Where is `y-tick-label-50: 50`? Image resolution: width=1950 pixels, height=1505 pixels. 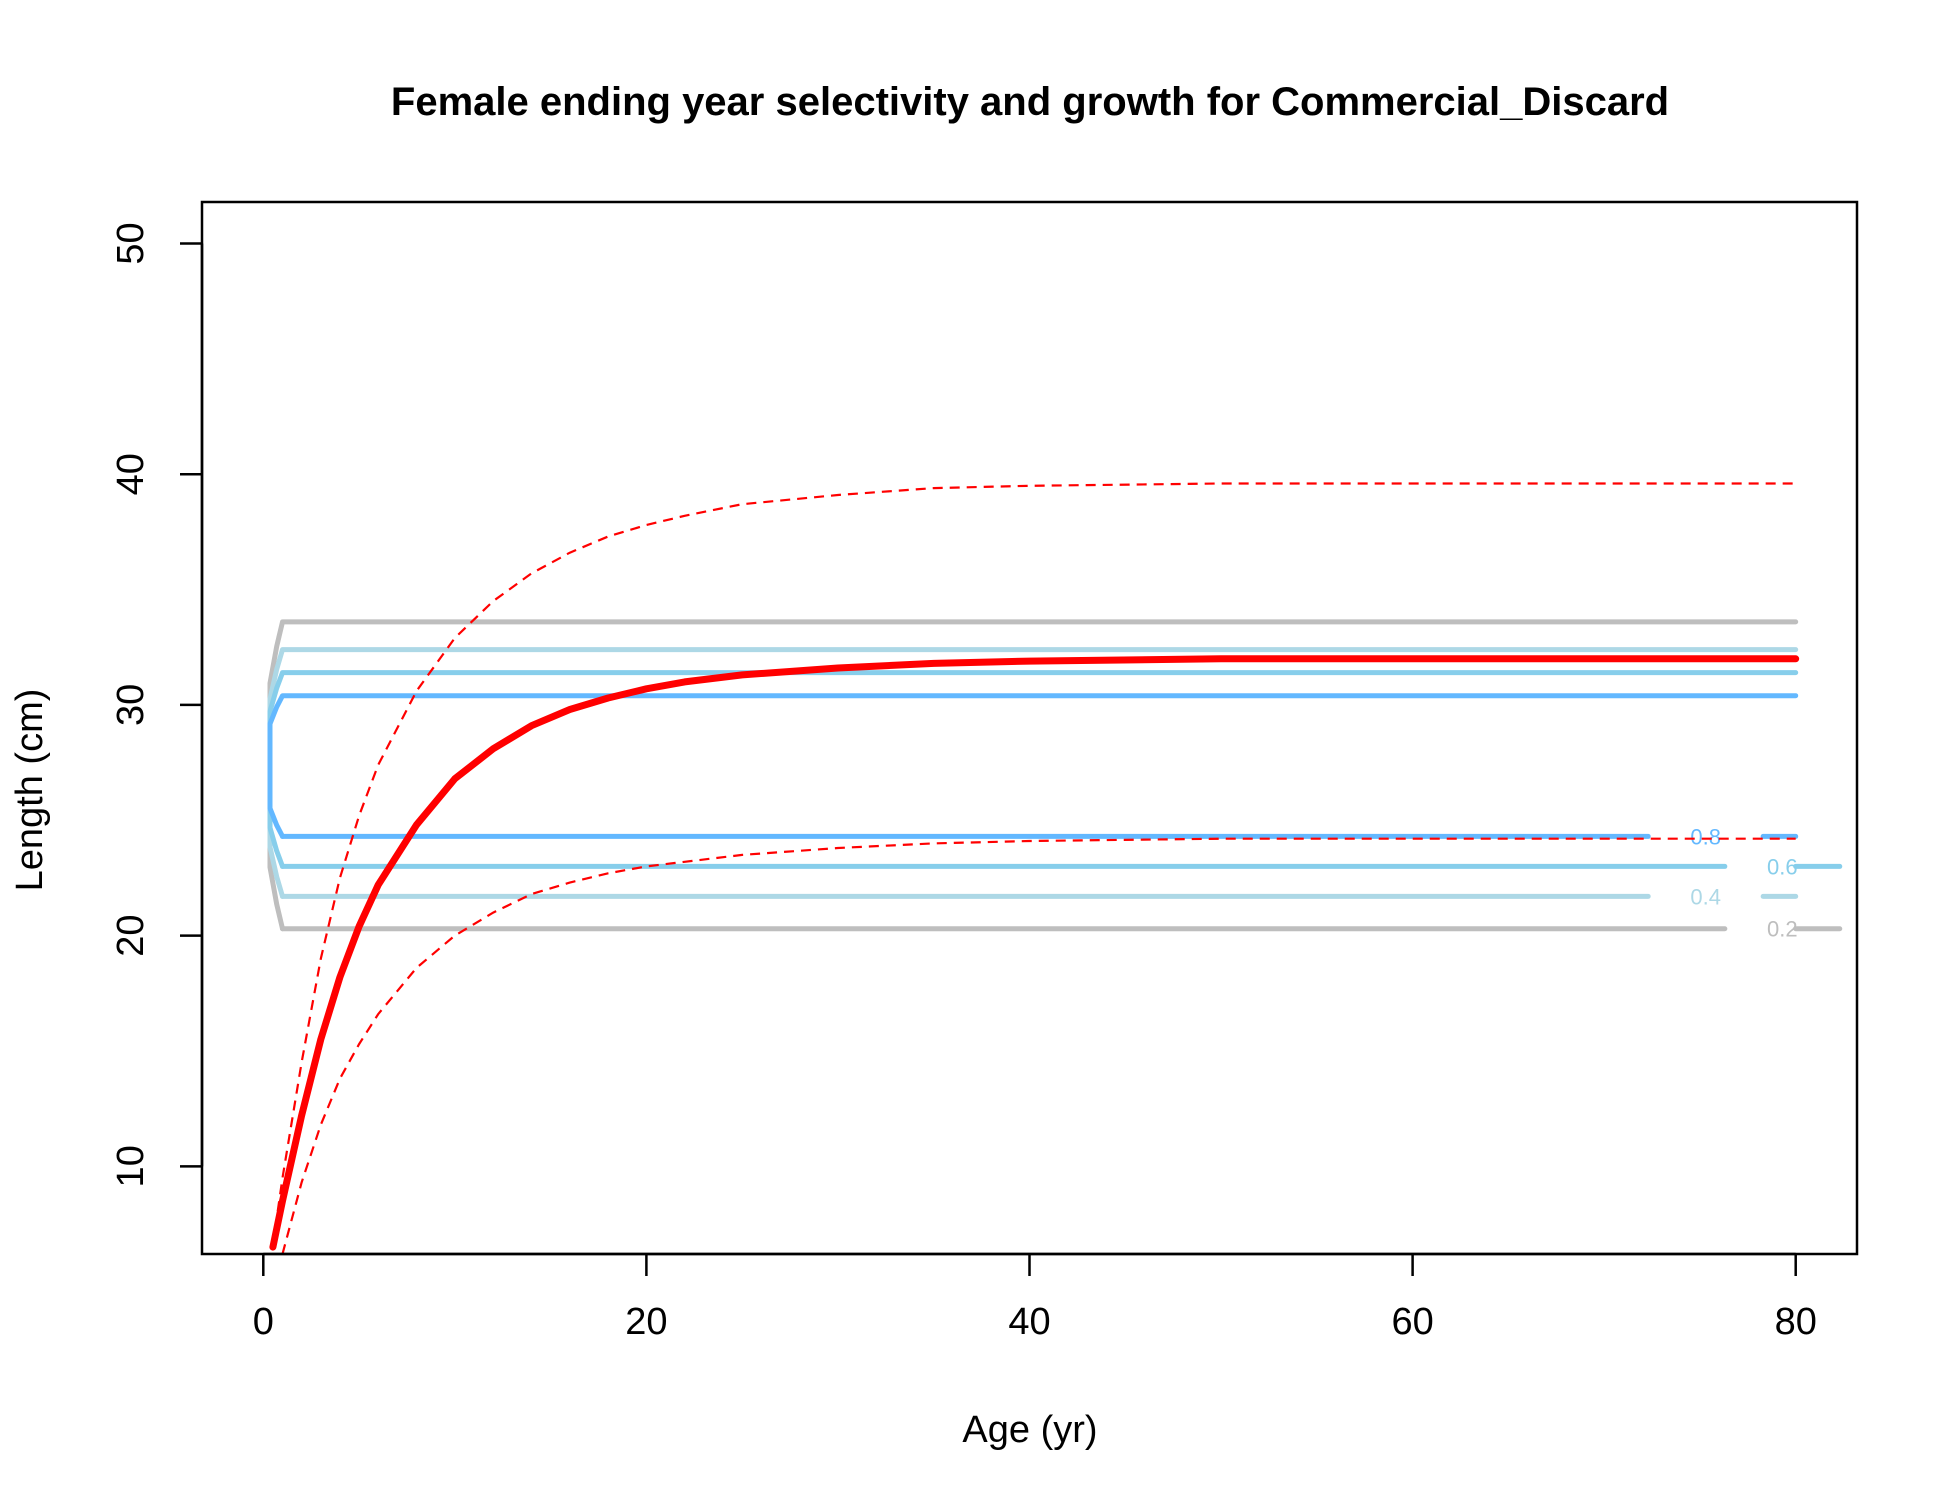
y-tick-label-50: 50 is located at coordinates (131, 243).